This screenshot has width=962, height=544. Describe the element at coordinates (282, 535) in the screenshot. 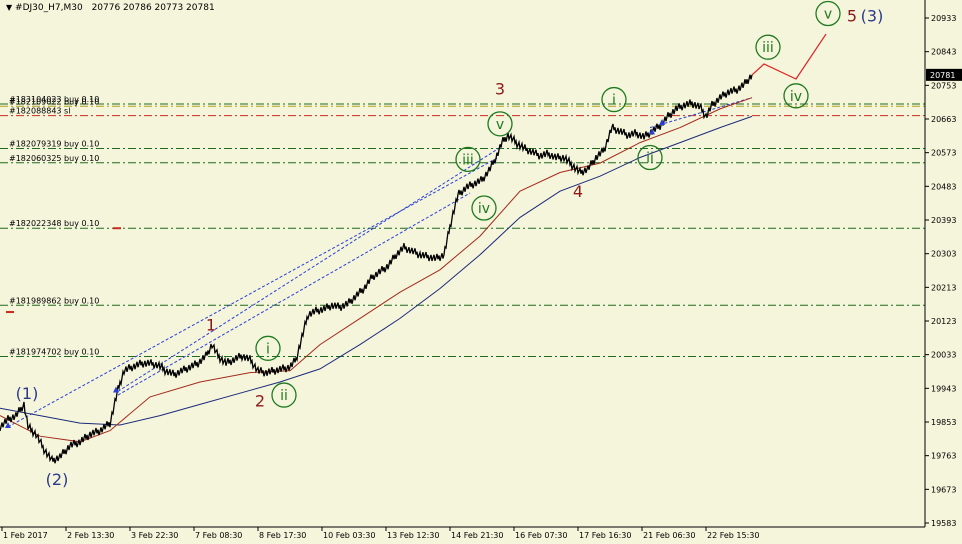

I see `x-tick-label: 8 Feb 17:30` at that location.